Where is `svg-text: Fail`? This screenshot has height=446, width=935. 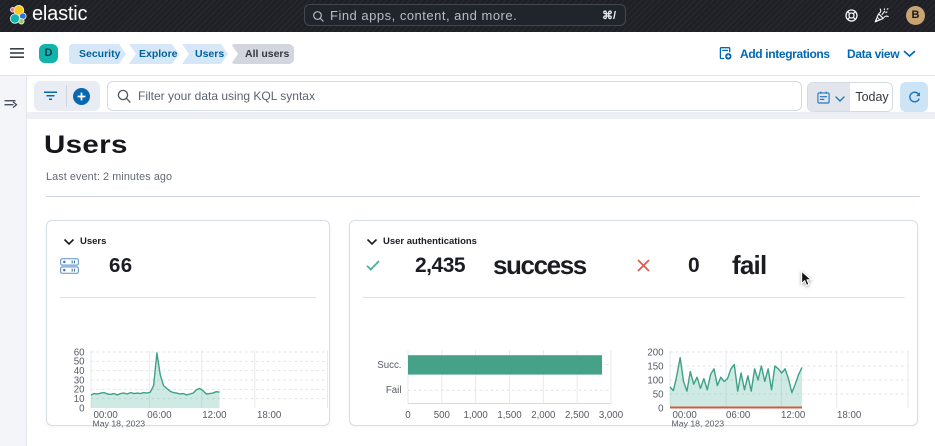 svg-text: Fail is located at coordinates (394, 390).